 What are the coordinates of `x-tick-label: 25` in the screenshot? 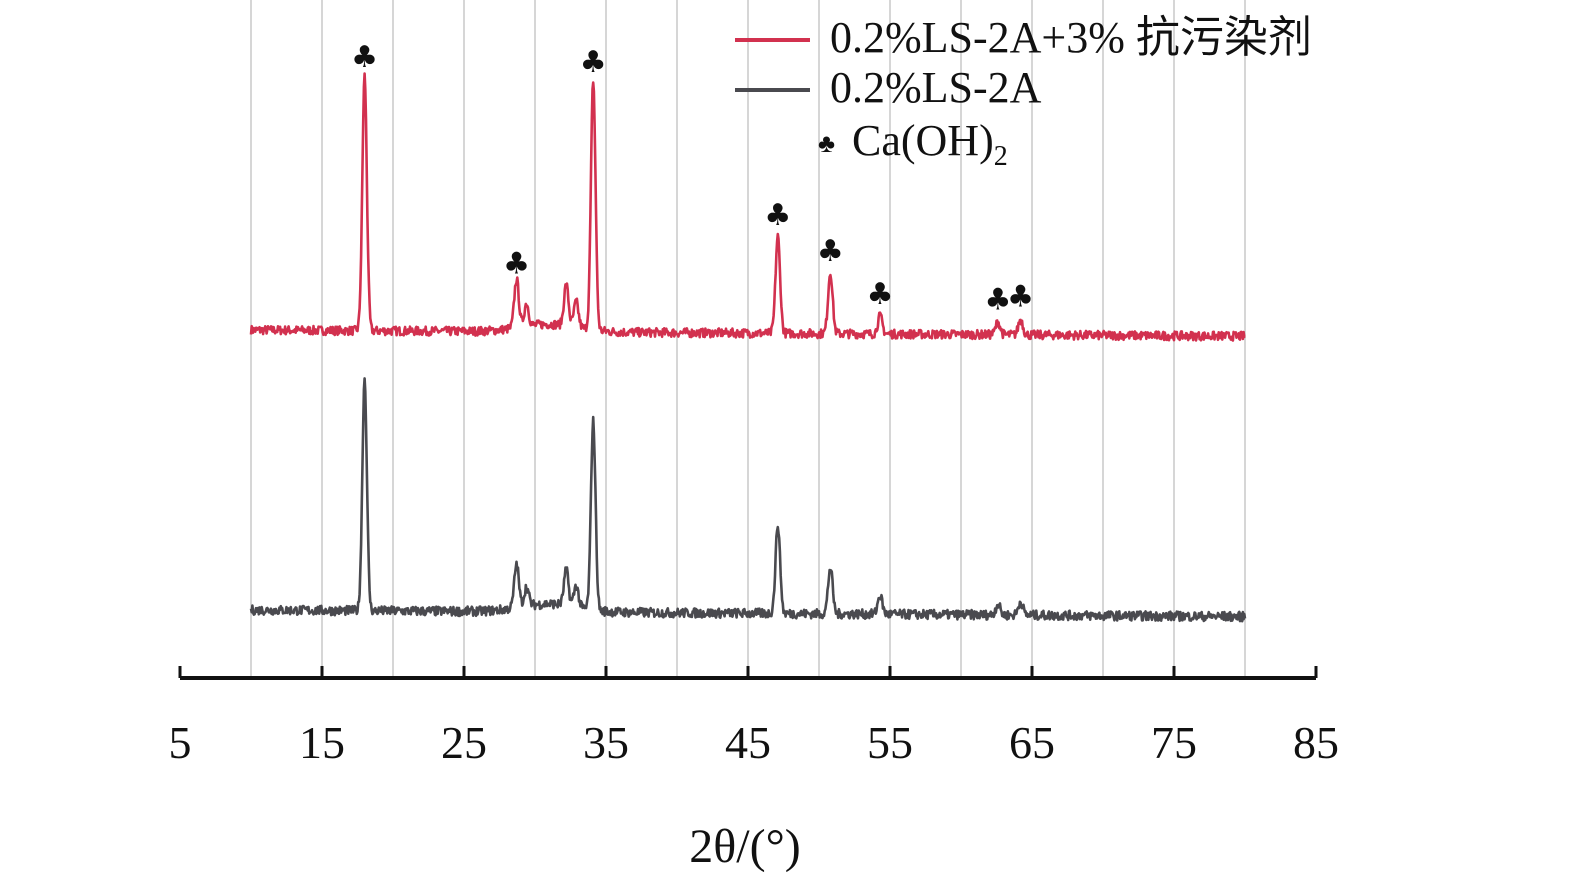 It's located at (464, 742).